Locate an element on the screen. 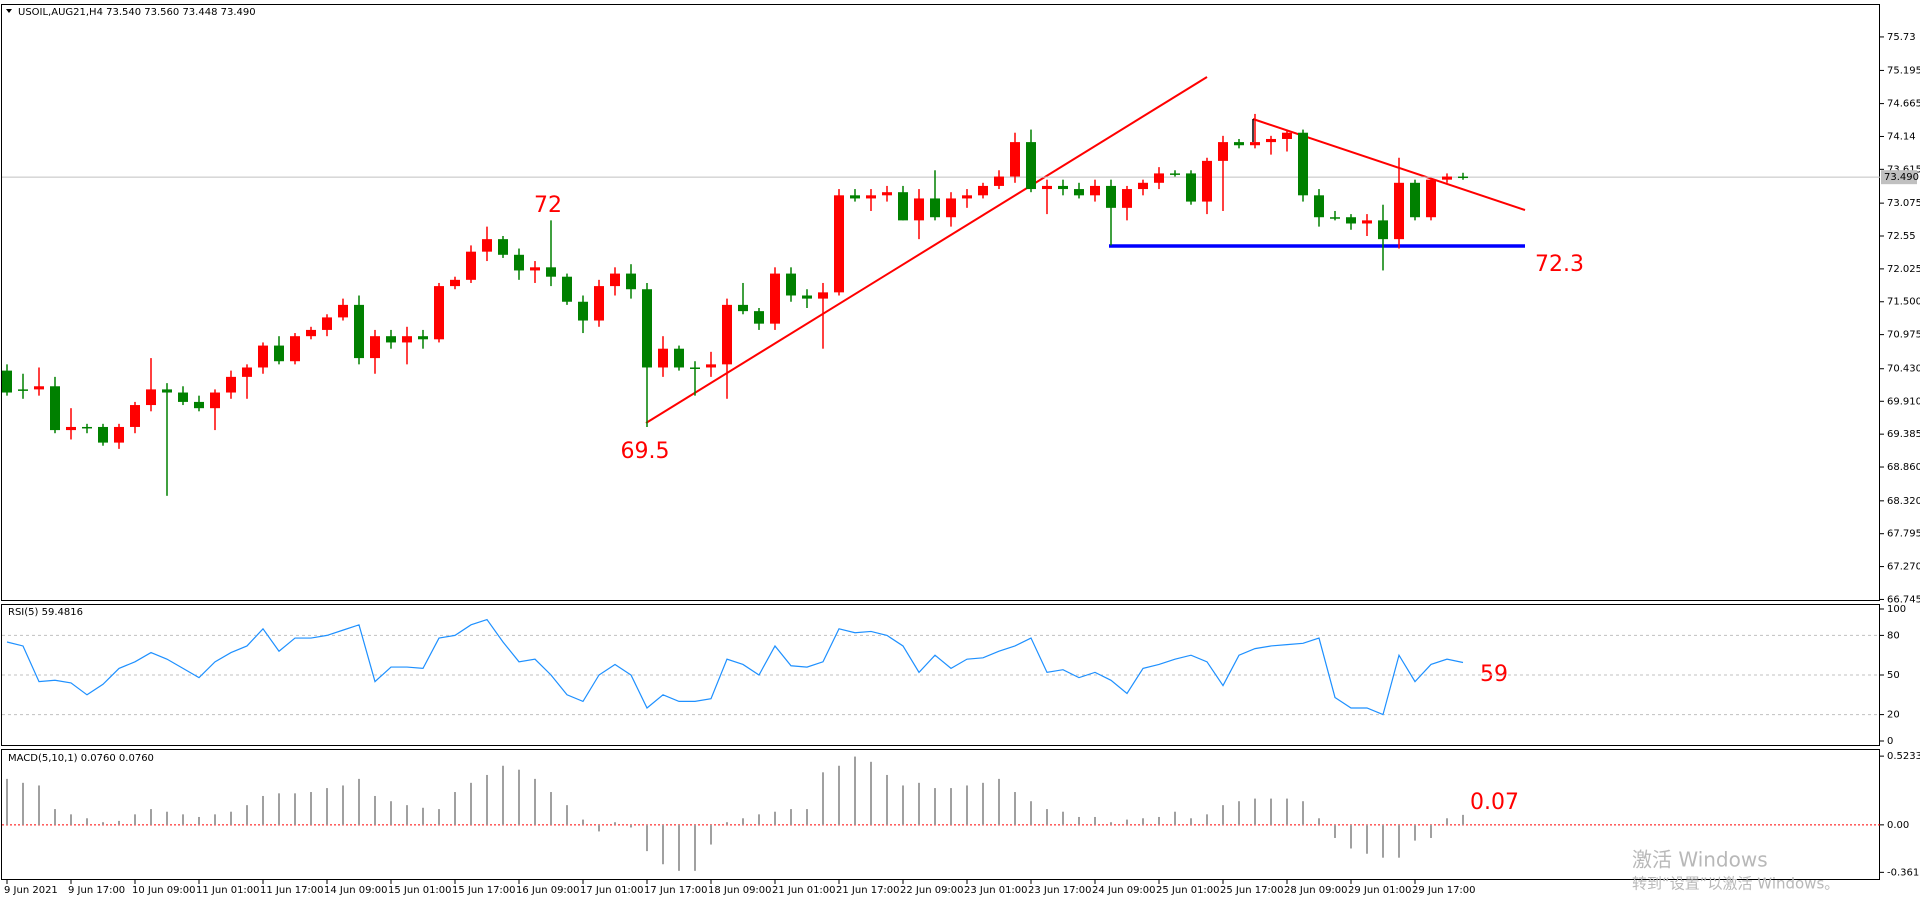  annotation: 69.5 is located at coordinates (645, 451).